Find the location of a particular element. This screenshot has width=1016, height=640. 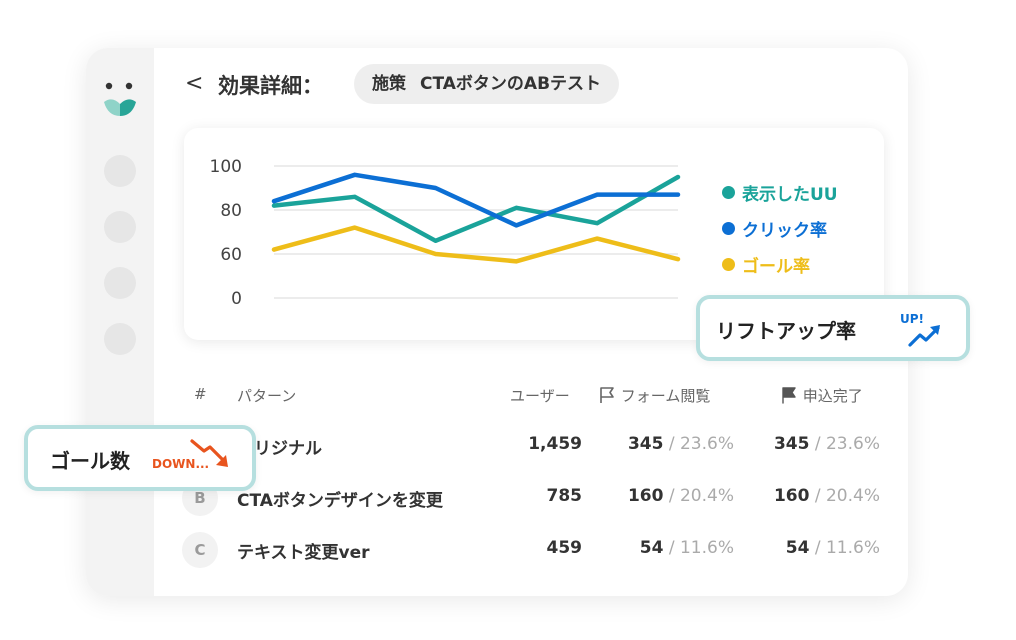

legend-label: ゴール率 is located at coordinates (776, 266).